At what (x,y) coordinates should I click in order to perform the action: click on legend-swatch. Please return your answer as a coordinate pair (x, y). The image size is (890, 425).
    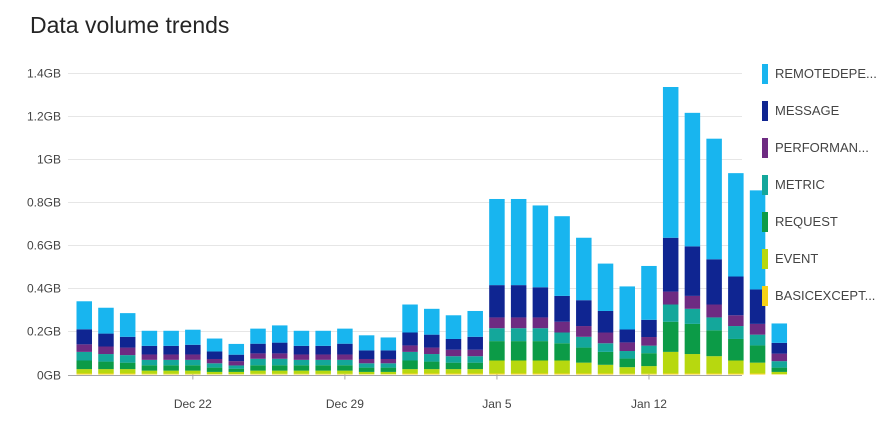
    Looking at the image, I should click on (765, 185).